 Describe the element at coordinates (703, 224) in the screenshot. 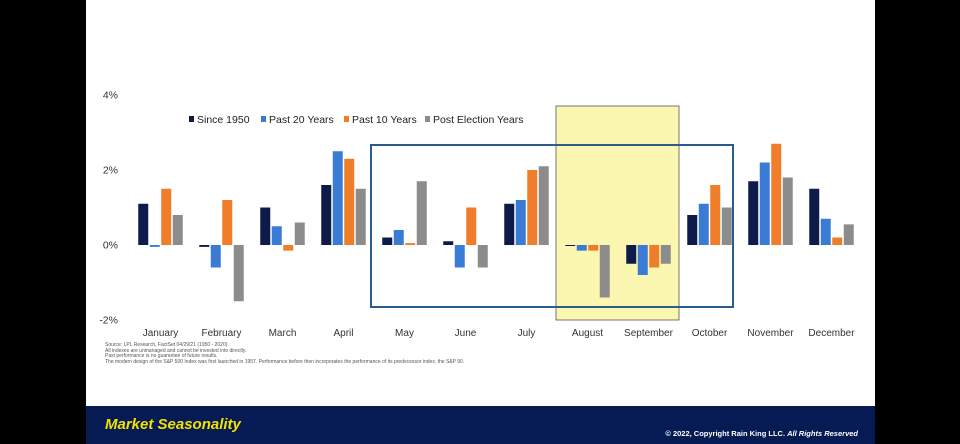

I see `bar-october-past-20-years` at that location.